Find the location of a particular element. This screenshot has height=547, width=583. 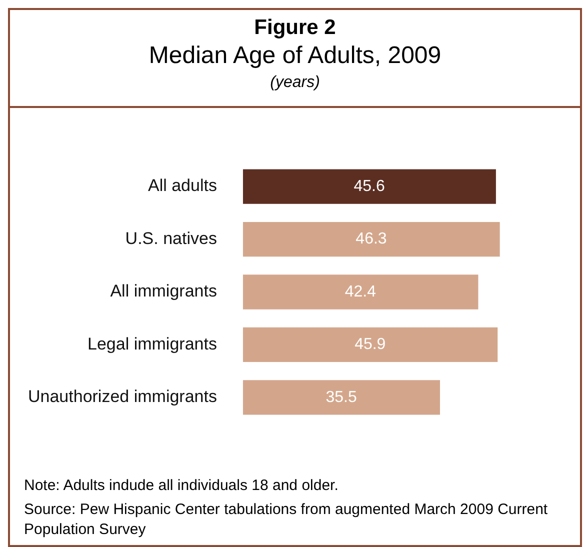

chart-title: Figure 2 is located at coordinates (295, 28).